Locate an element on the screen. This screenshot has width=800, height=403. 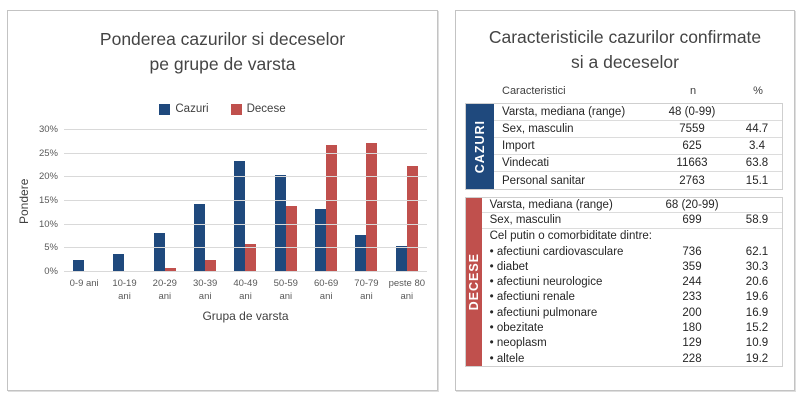
row-label: Import is located at coordinates (518, 146).